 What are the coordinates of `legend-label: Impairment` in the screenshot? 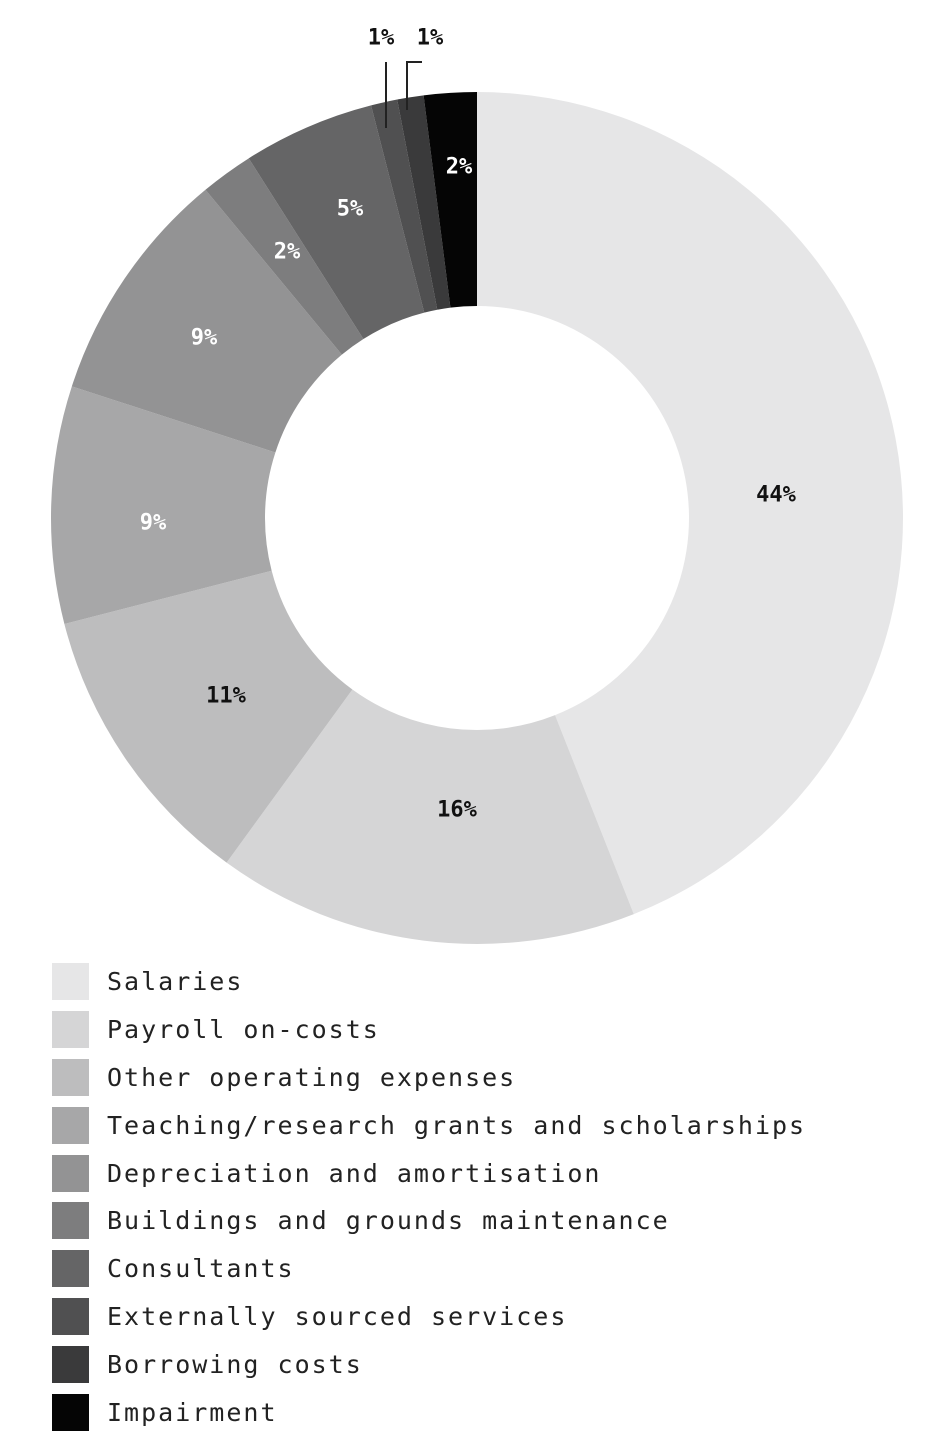 It's located at (192, 1412).